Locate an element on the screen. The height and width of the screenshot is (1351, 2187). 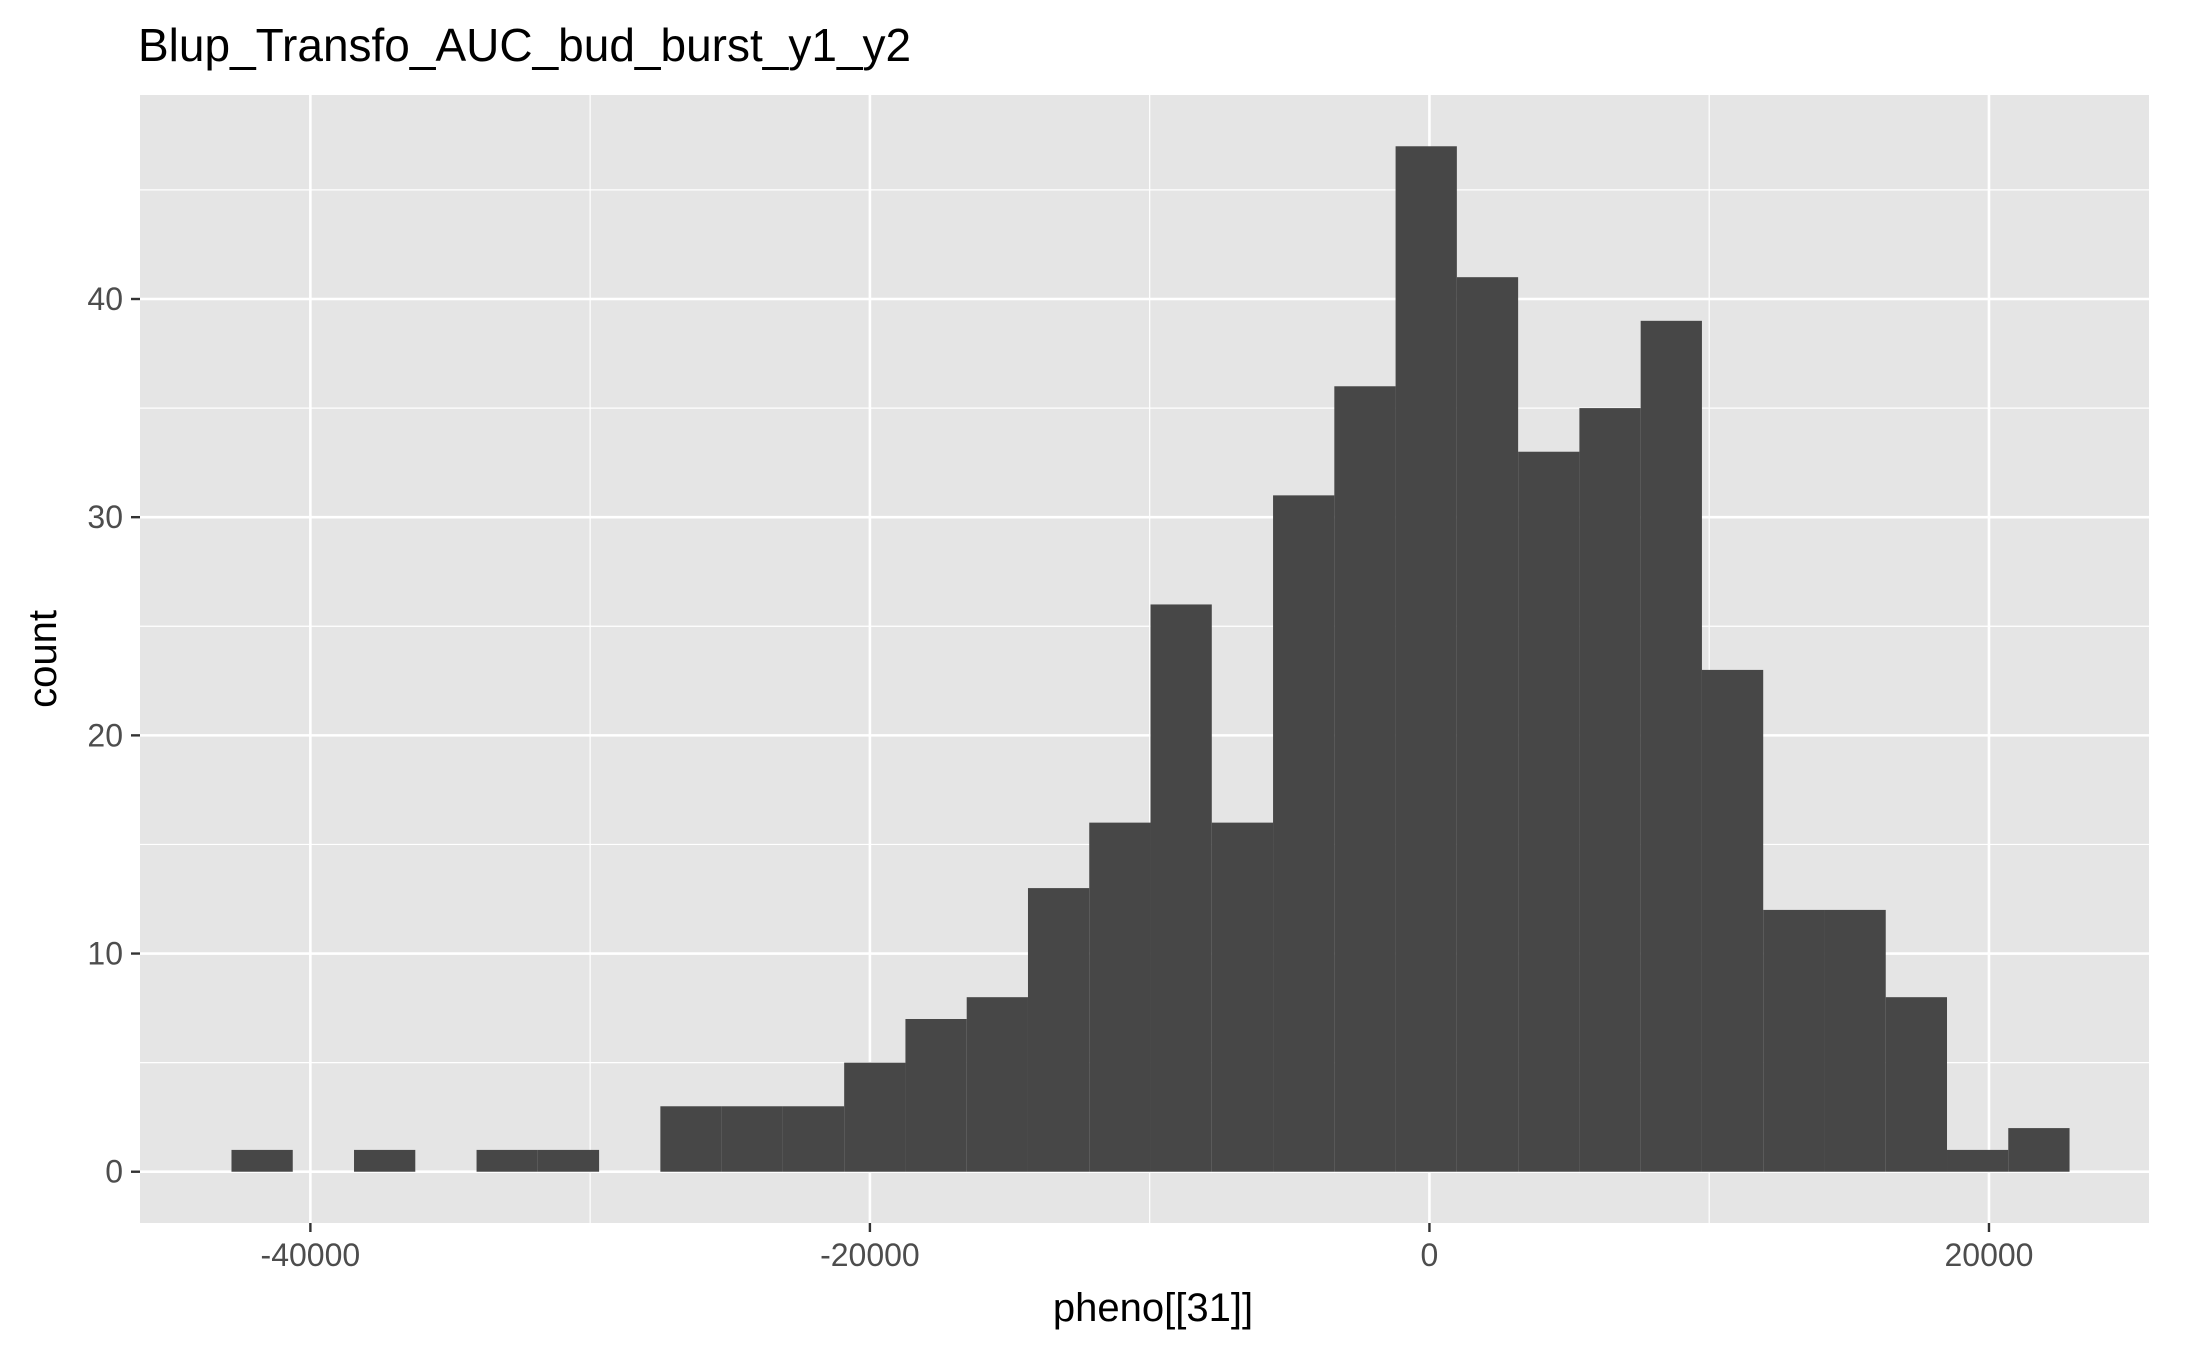
x-tick-label: 20000 is located at coordinates (1988, 1255).